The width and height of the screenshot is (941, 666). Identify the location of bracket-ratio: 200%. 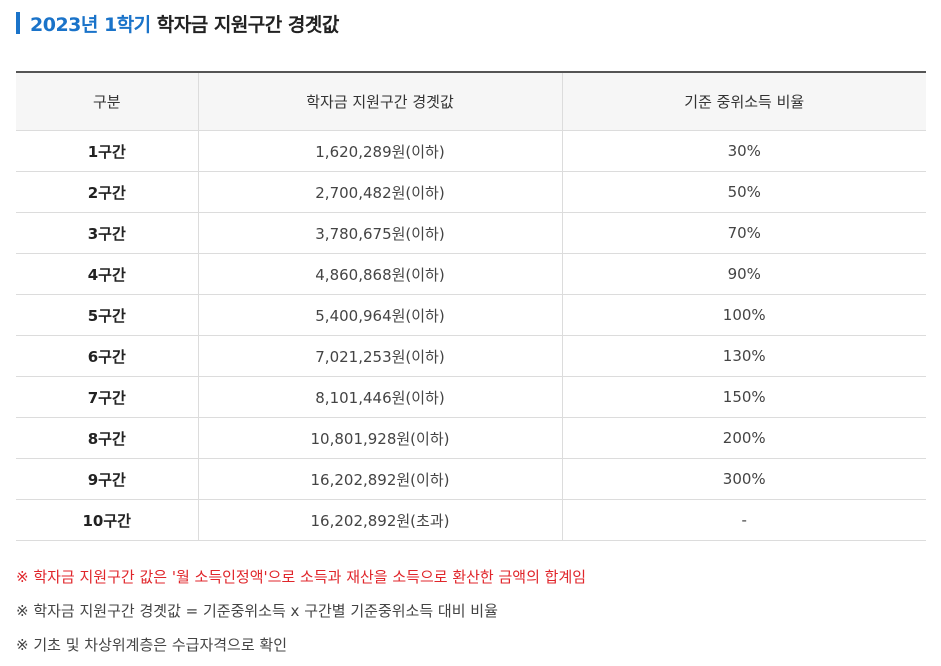
(743, 438).